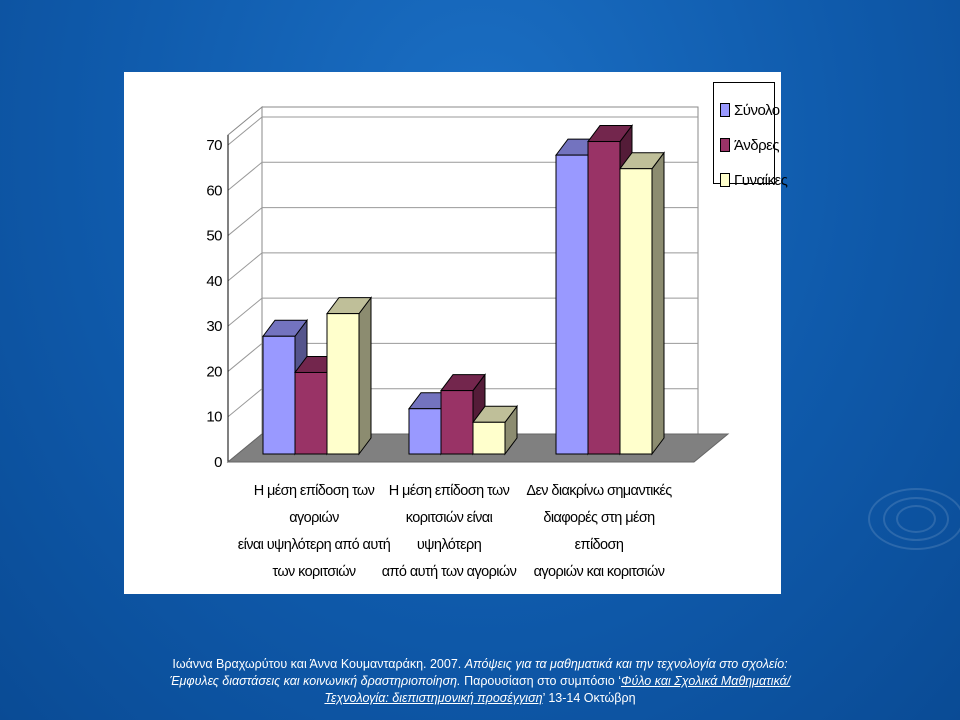 Image resolution: width=960 pixels, height=720 pixels. I want to click on y-tick-label: 60, so click(214, 190).